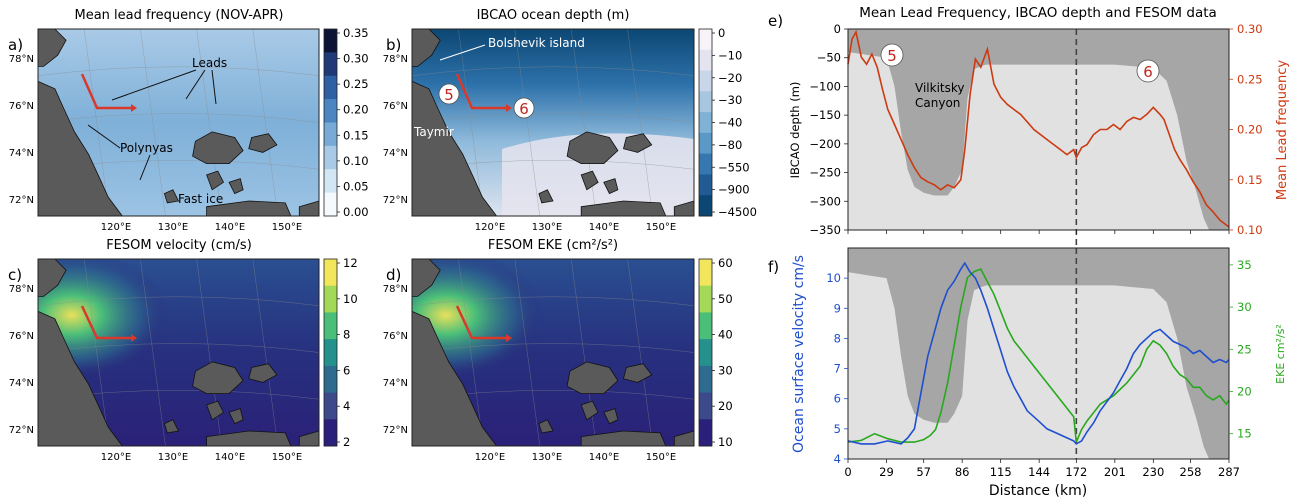  What do you see at coordinates (837, 429) in the screenshot?
I see `chart-f-ytick-label: 5` at bounding box center [837, 429].